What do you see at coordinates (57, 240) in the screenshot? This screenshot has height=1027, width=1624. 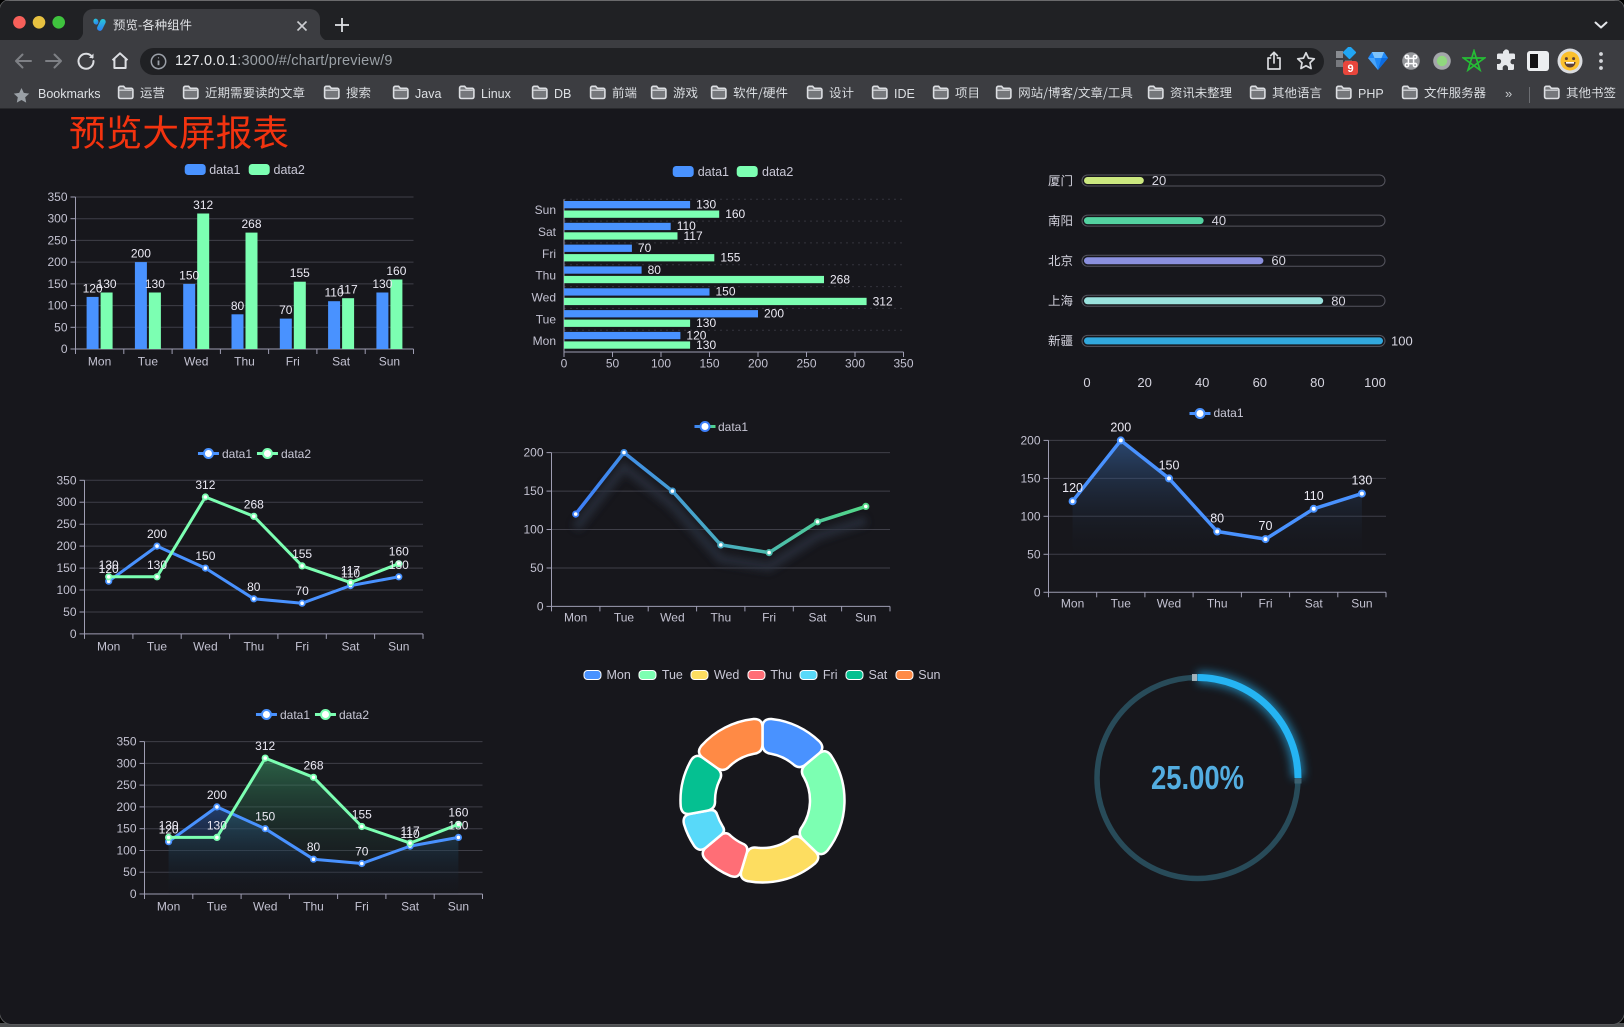 I see `svg-text: 250` at bounding box center [57, 240].